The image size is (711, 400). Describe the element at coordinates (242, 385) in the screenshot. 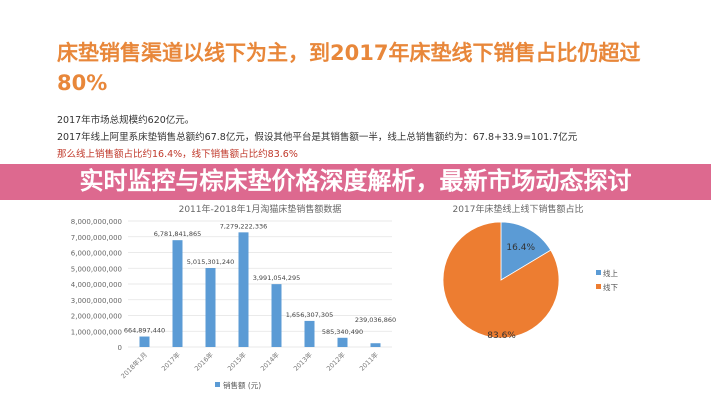

I see `bar-legend-label: 销售额 (元)` at that location.